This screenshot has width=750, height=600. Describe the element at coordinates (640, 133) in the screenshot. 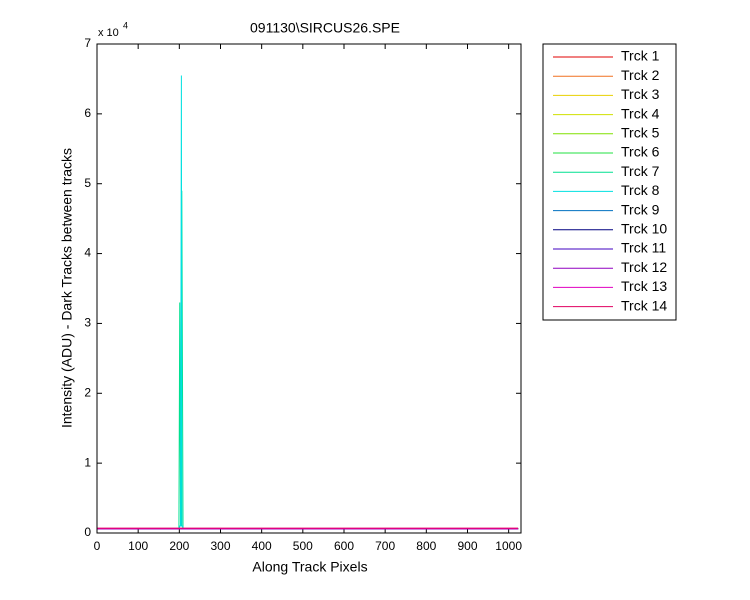

I see `legend-label: Trck 5` at that location.